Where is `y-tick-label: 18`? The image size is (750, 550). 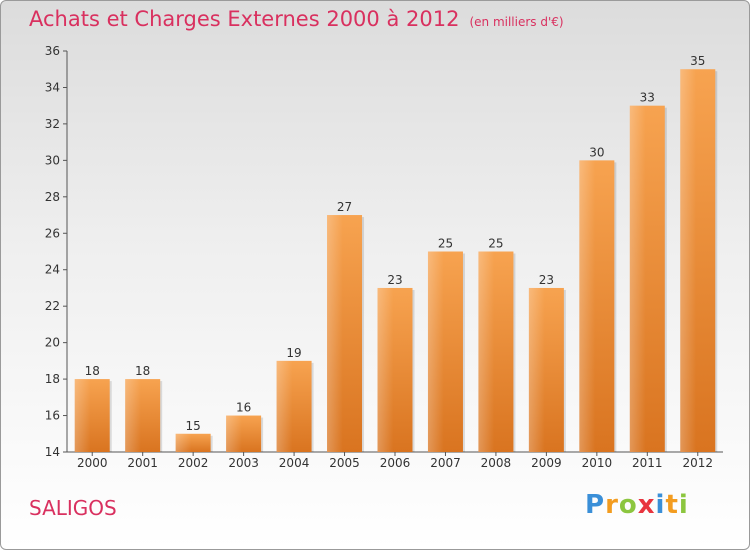 y-tick-label: 18 is located at coordinates (52, 379).